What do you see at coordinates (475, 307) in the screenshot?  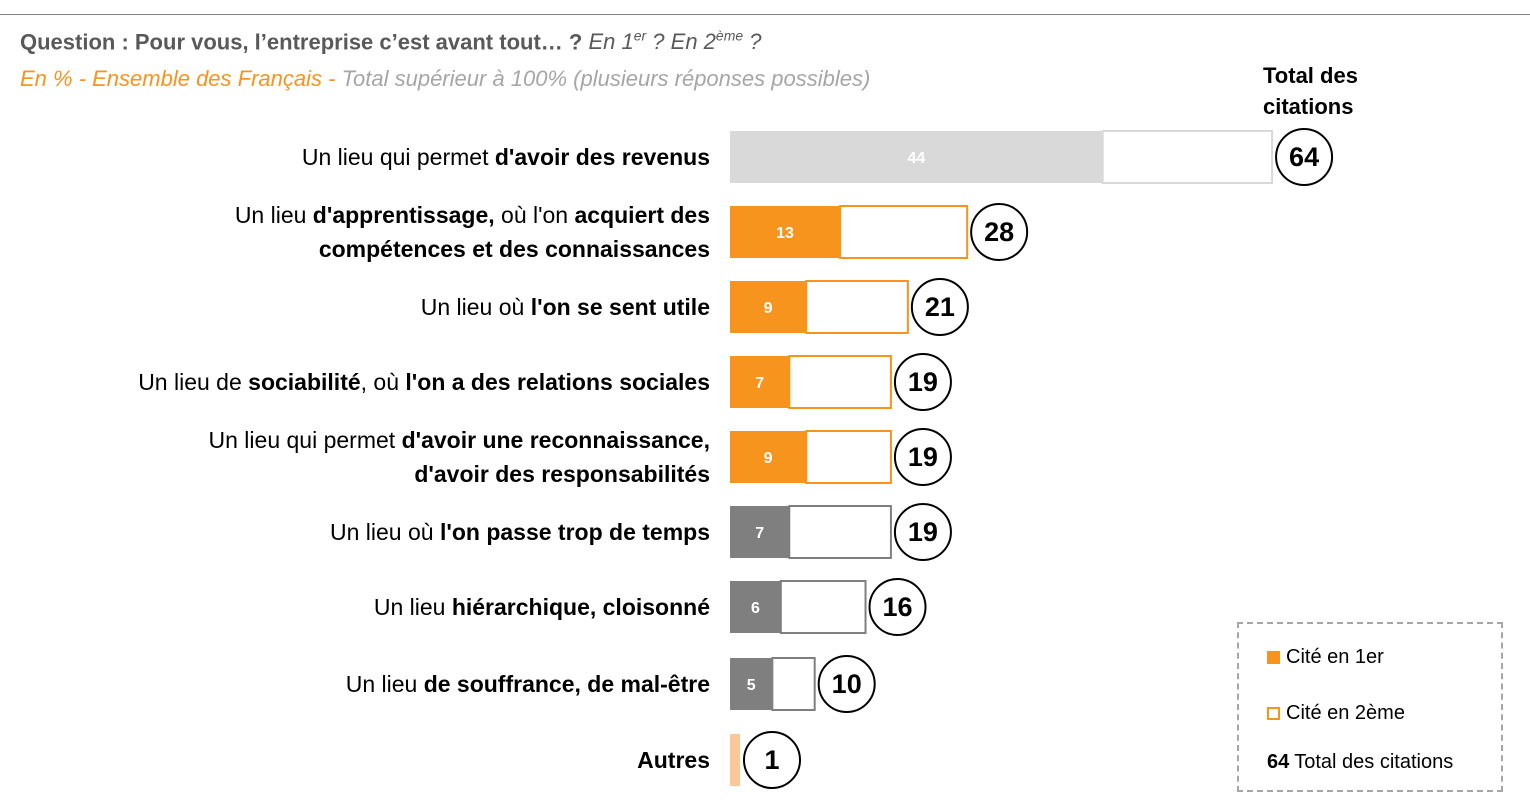 I see `category-label-2-part-0: Un lieu où` at bounding box center [475, 307].